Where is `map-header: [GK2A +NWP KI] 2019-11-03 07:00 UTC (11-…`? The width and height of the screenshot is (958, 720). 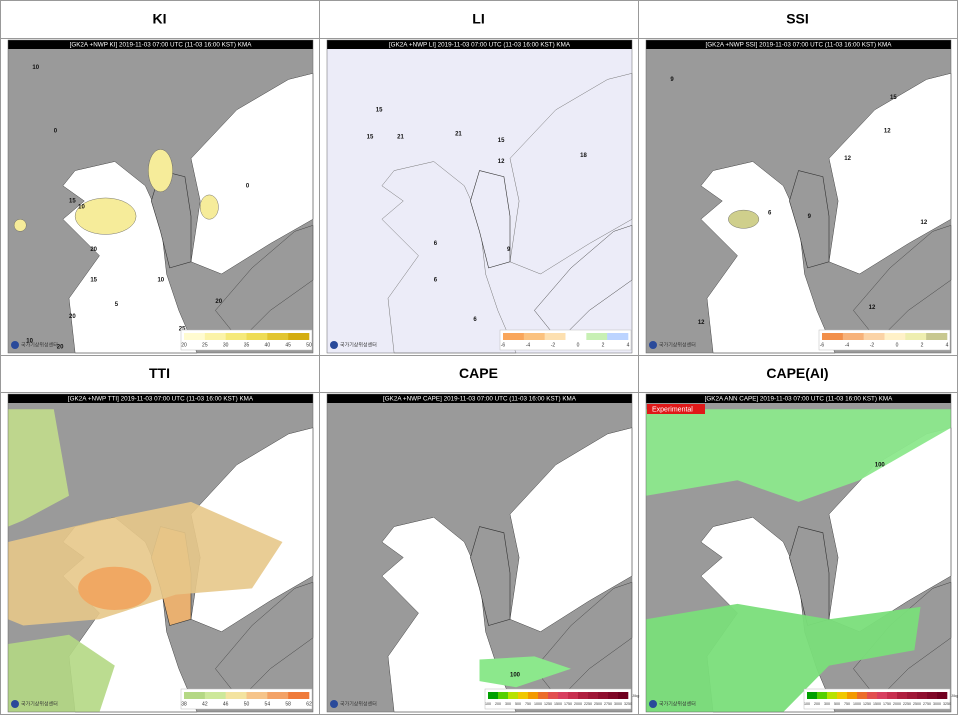
map-header: [GK2A +NWP KI] 2019-11-03 07:00 UTC (11-… is located at coordinates (161, 45).